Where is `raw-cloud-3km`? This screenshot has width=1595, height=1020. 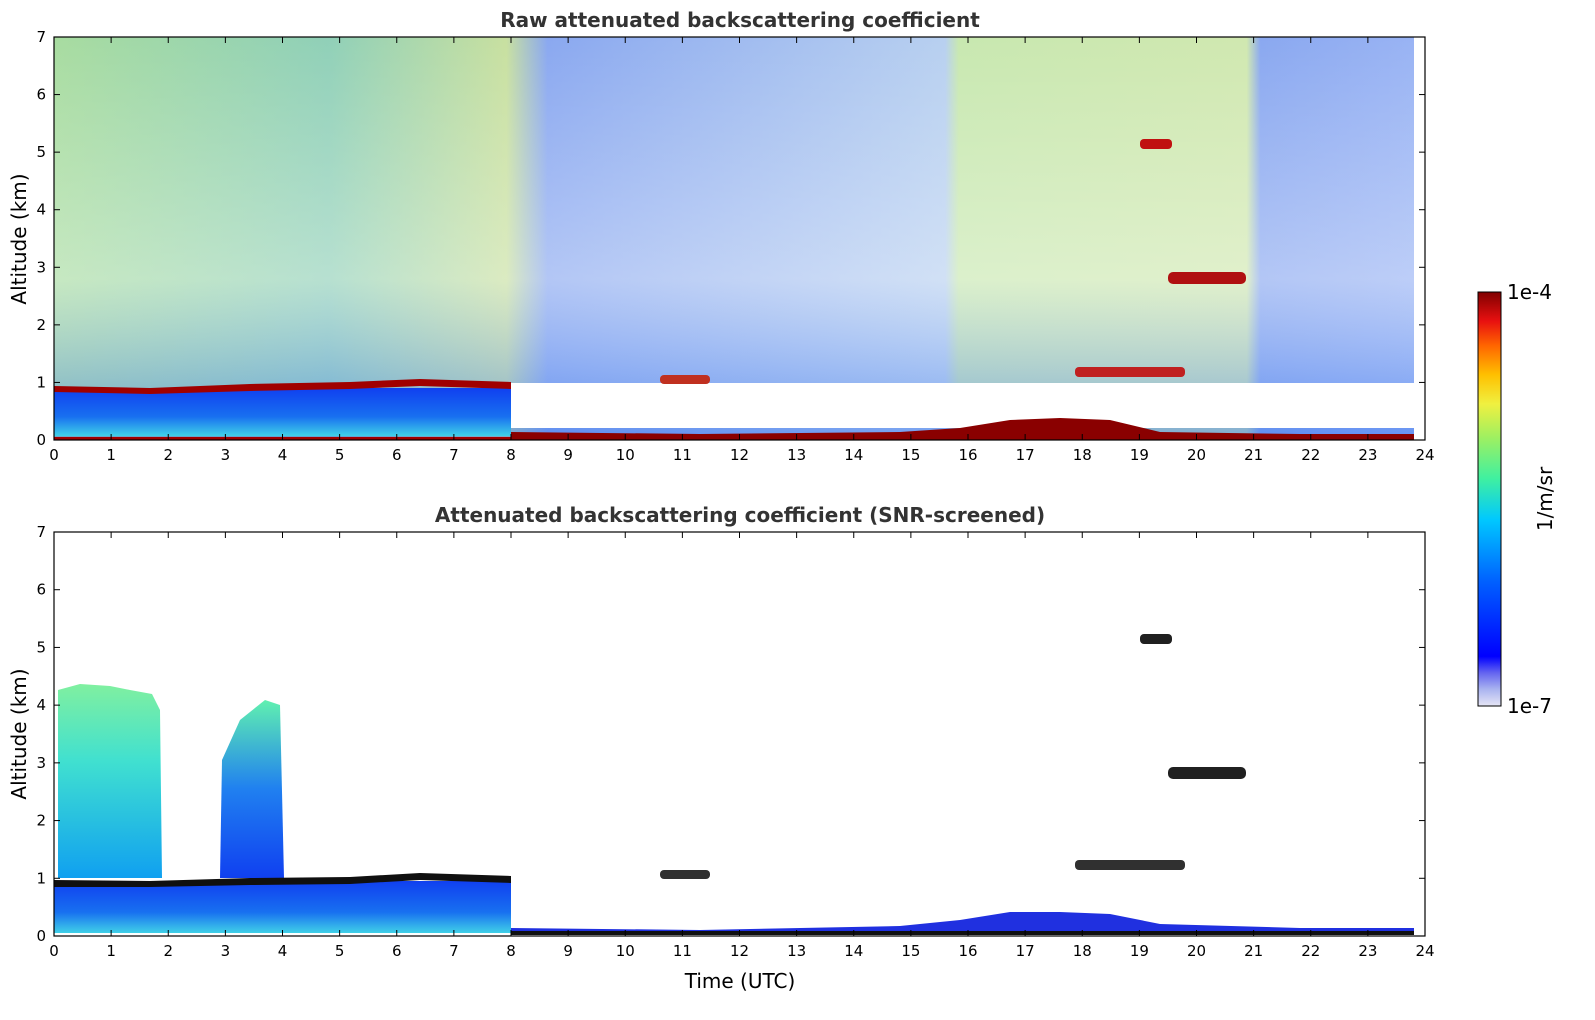 raw-cloud-3km is located at coordinates (1207, 278).